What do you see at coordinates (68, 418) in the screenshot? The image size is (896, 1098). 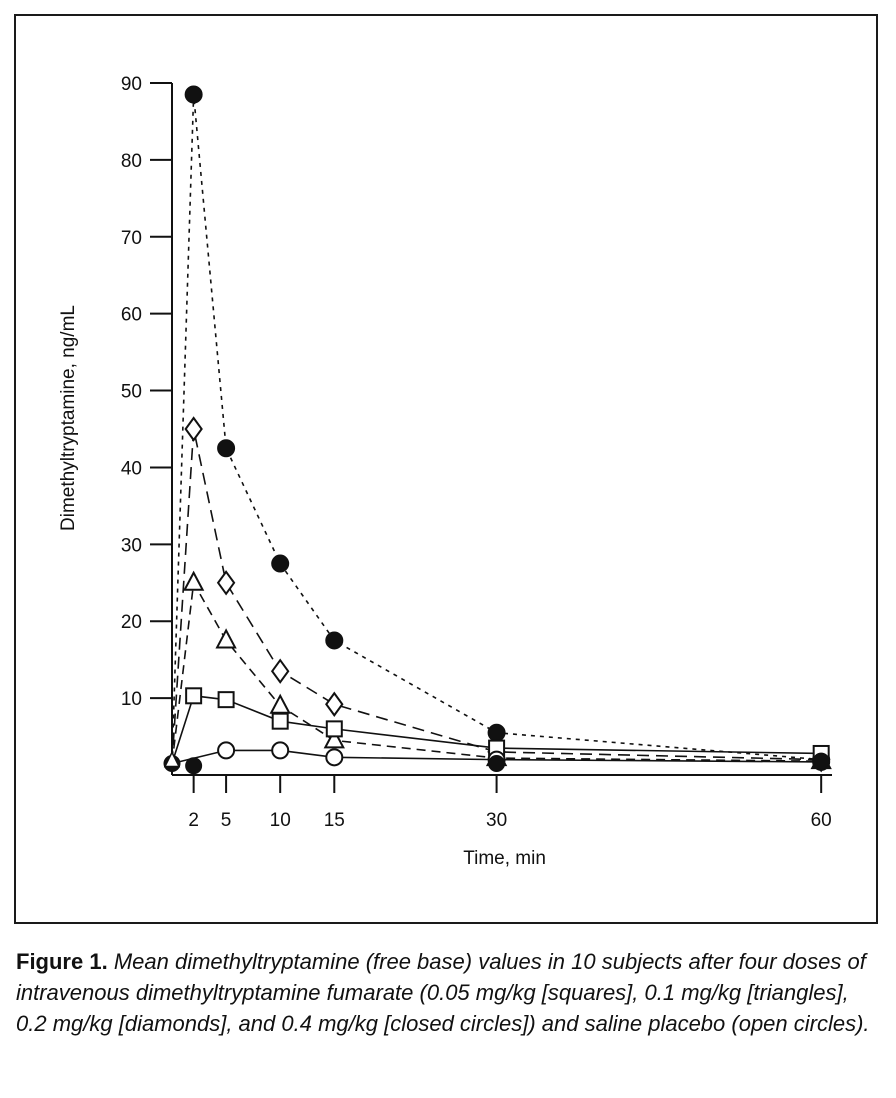 I see `y-axis-label: Dimethyltryptamine, ng/mL` at bounding box center [68, 418].